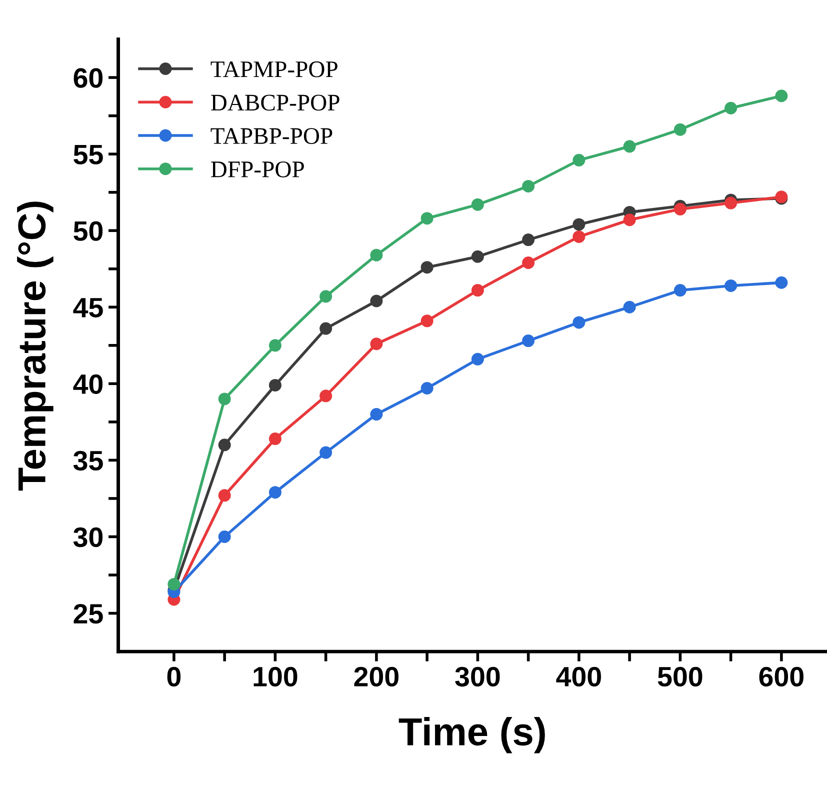 This screenshot has width=827, height=785. Describe the element at coordinates (376, 676) in the screenshot. I see `x-tick-label: 200` at that location.